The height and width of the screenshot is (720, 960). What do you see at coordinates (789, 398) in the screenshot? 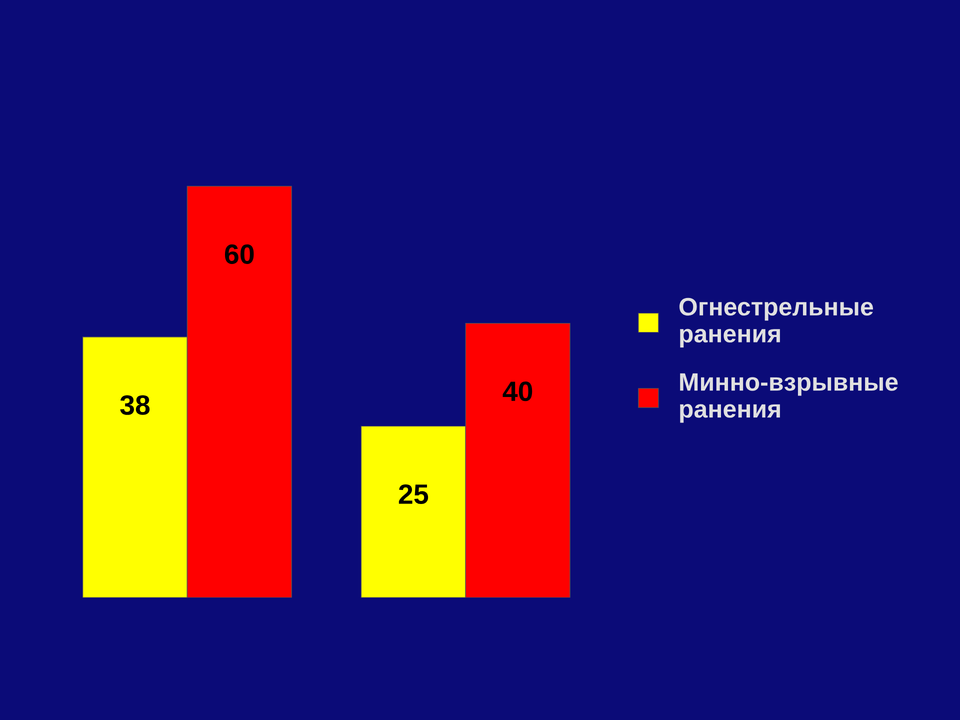
I see `legend-label: Минно-взрывные ранения` at bounding box center [789, 398].